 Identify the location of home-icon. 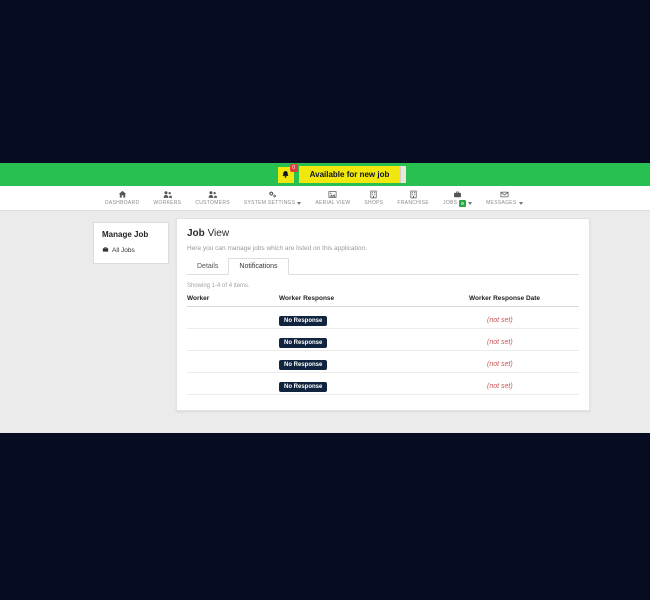
(122, 194).